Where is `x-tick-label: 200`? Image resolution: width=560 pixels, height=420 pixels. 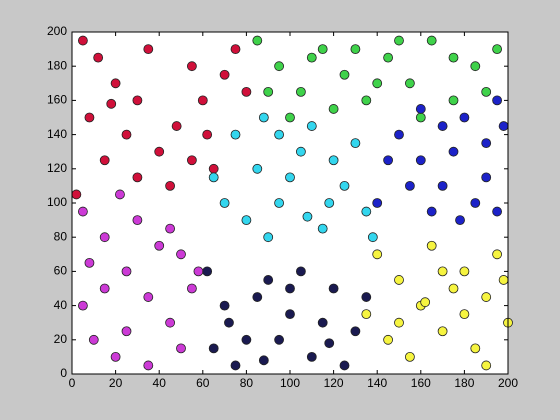
x-tick-label: 200 is located at coordinates (508, 383).